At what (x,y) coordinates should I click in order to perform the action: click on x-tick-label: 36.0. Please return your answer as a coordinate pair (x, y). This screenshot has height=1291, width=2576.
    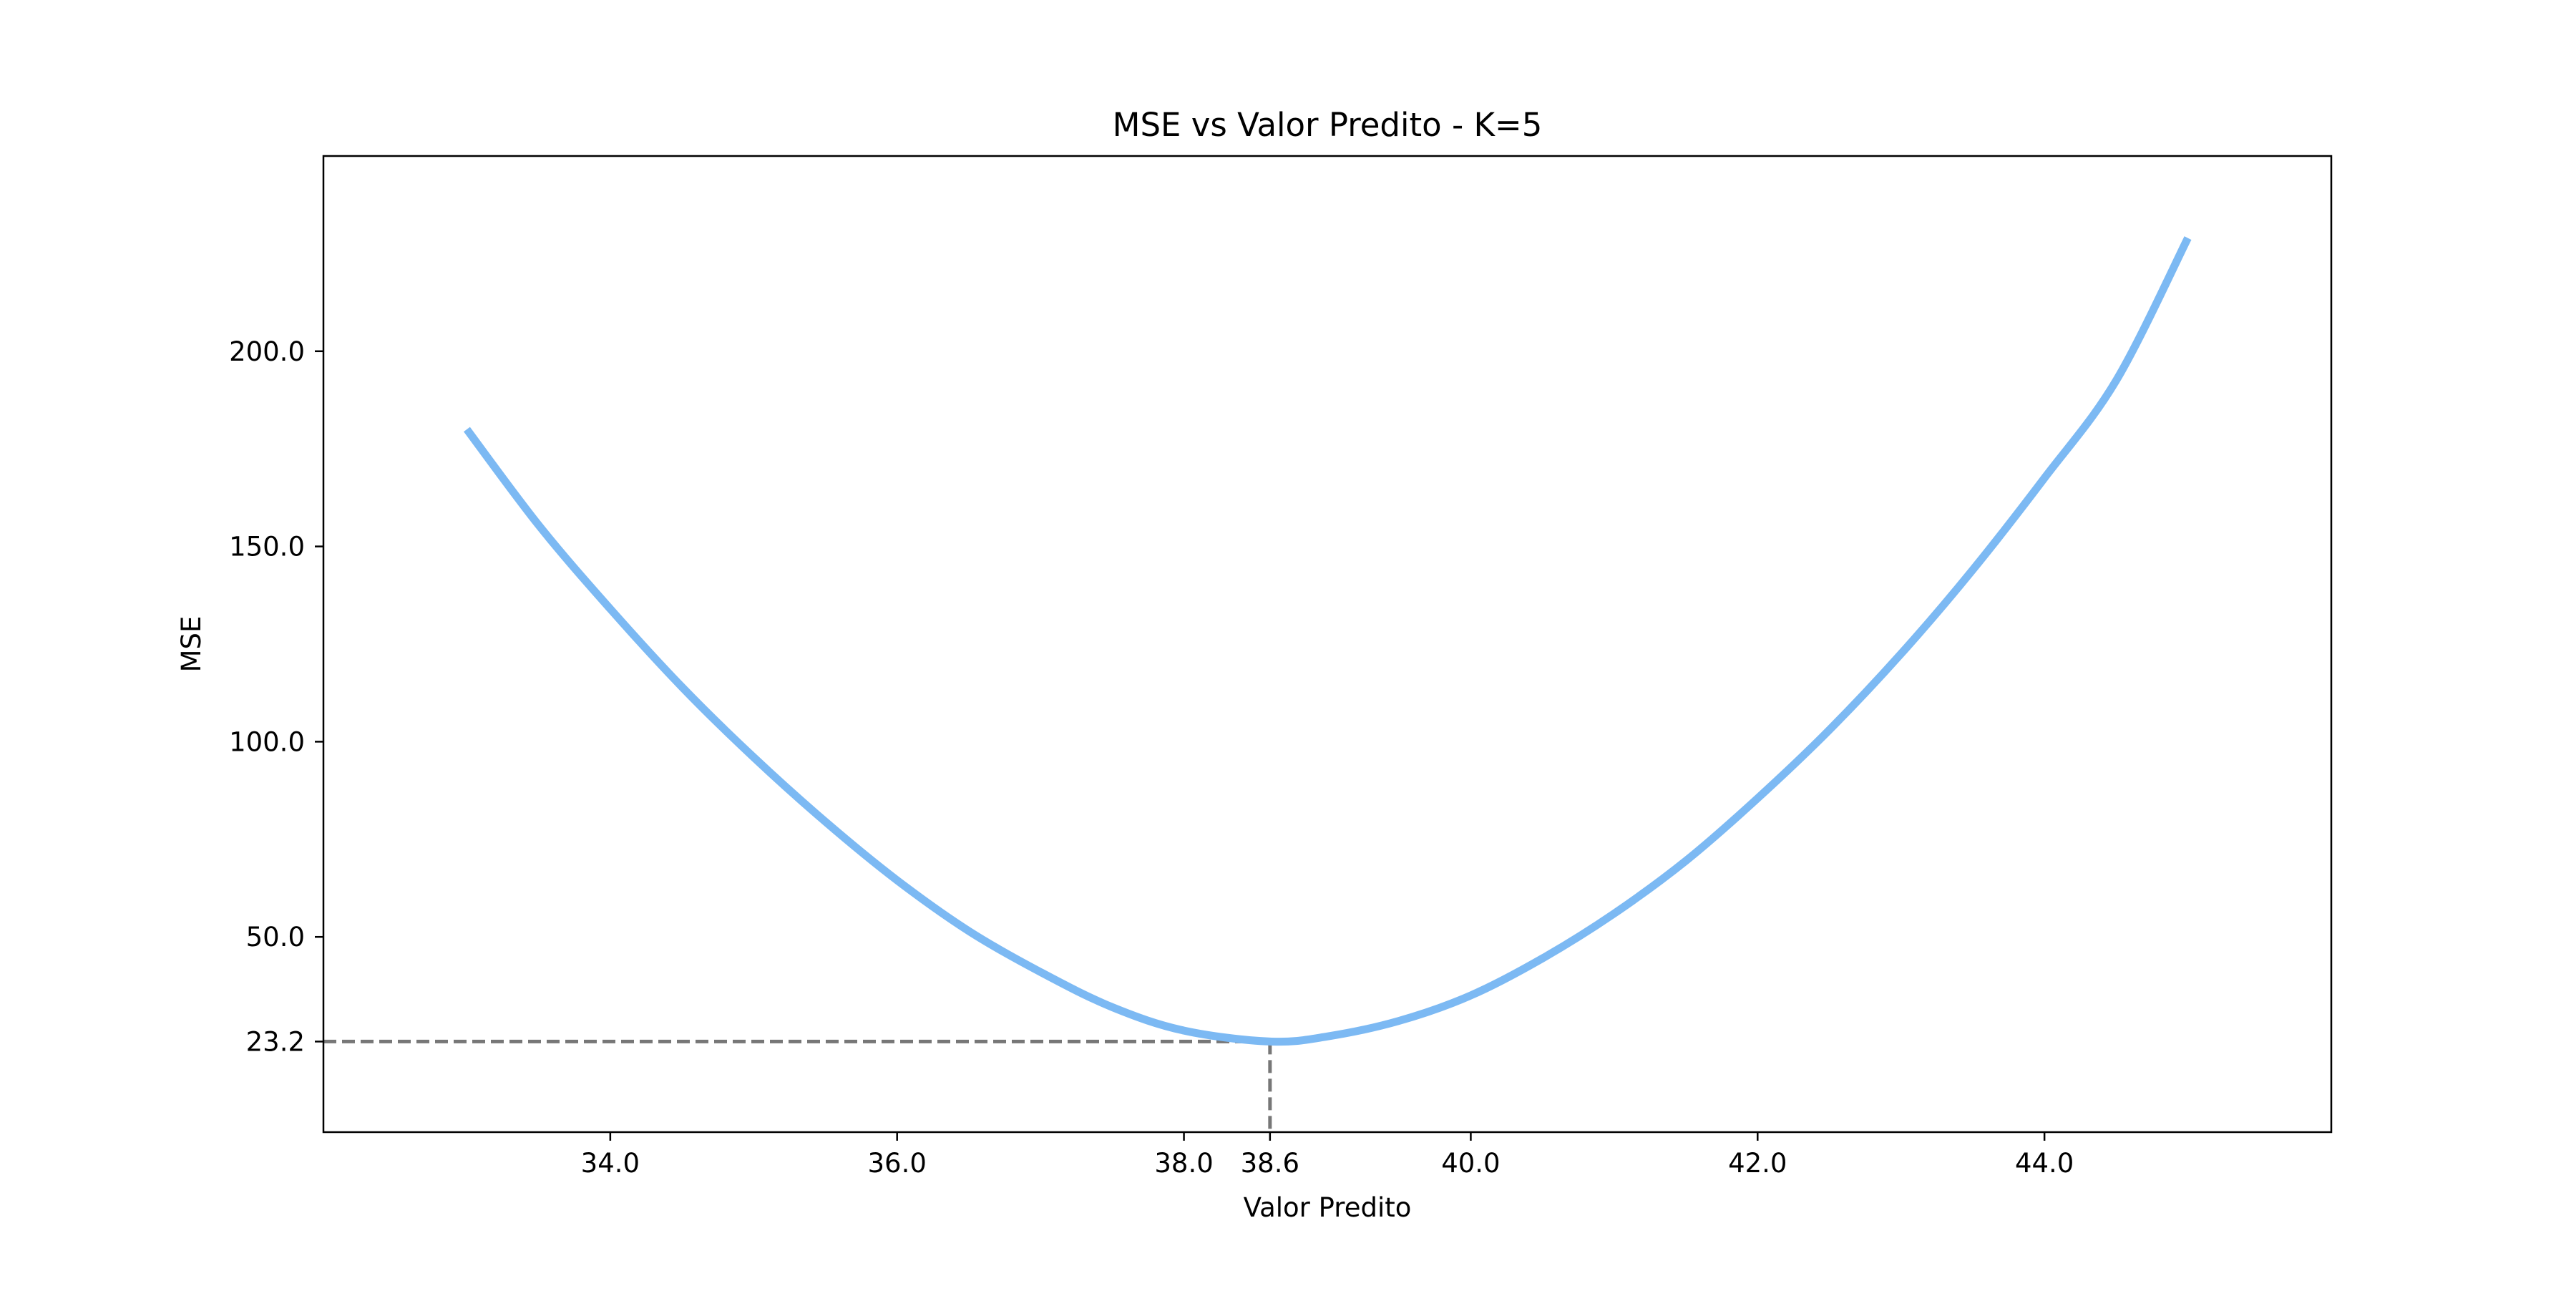
    Looking at the image, I should click on (897, 1163).